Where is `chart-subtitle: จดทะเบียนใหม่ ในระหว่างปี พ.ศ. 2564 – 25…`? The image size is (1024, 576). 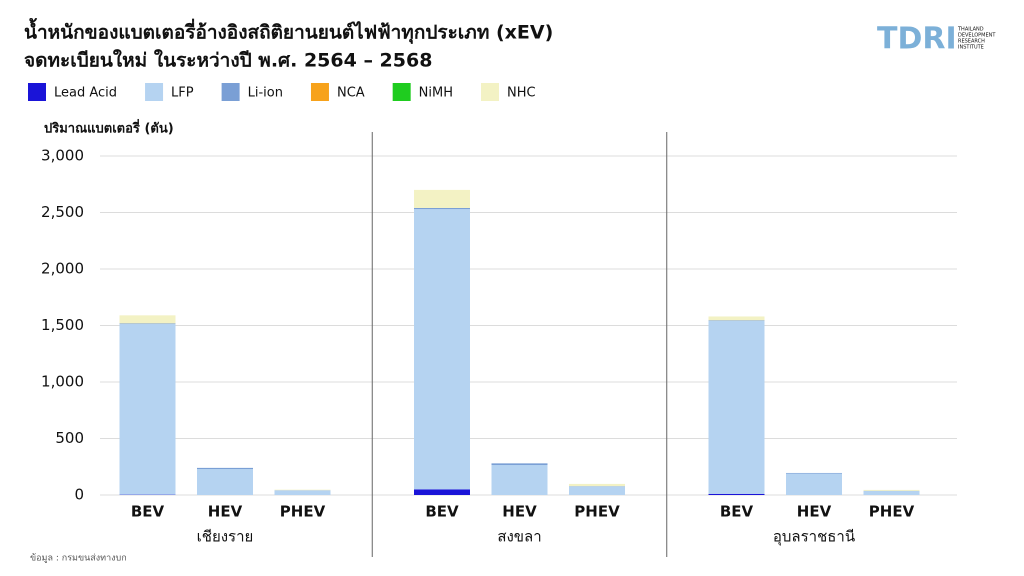
chart-subtitle: จดทะเบียนใหม่ ในระหว่างปี พ.ศ. 2564 – 25… is located at coordinates (228, 60).